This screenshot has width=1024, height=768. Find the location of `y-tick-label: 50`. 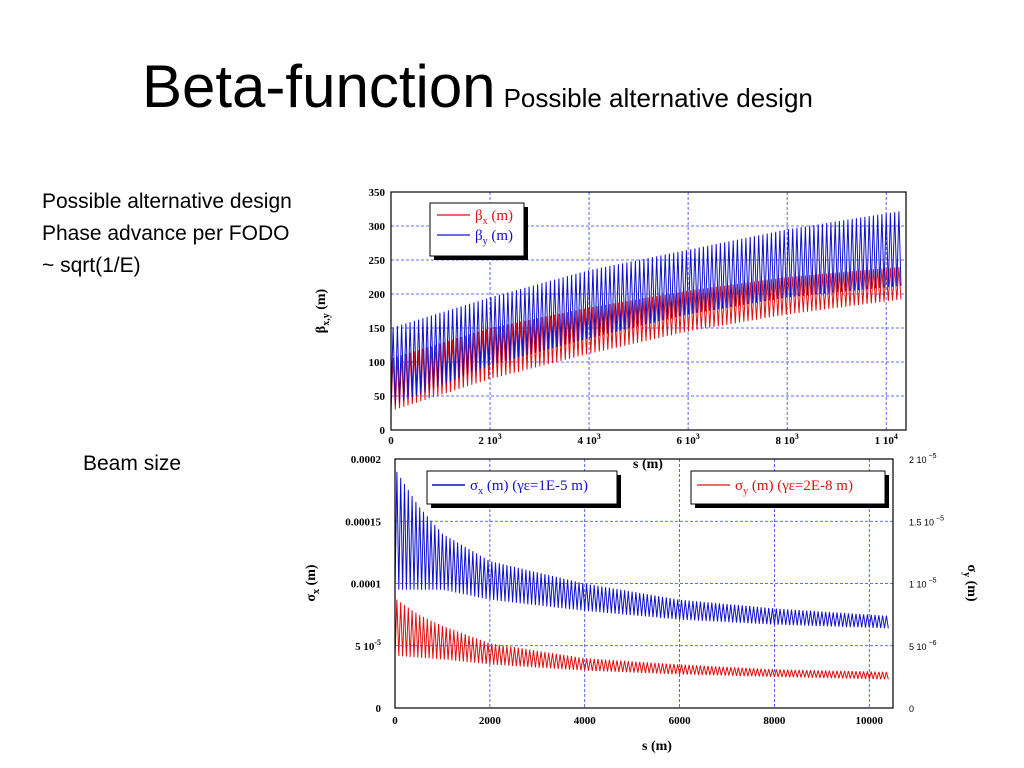

y-tick-label: 50 is located at coordinates (380, 397).